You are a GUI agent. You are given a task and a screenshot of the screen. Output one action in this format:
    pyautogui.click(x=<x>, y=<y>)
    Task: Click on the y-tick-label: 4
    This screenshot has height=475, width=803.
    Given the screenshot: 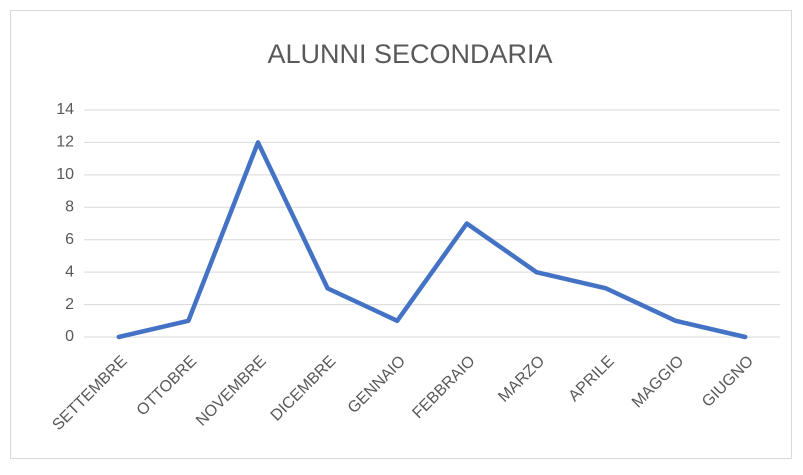 What is the action you would take?
    pyautogui.click(x=69, y=271)
    